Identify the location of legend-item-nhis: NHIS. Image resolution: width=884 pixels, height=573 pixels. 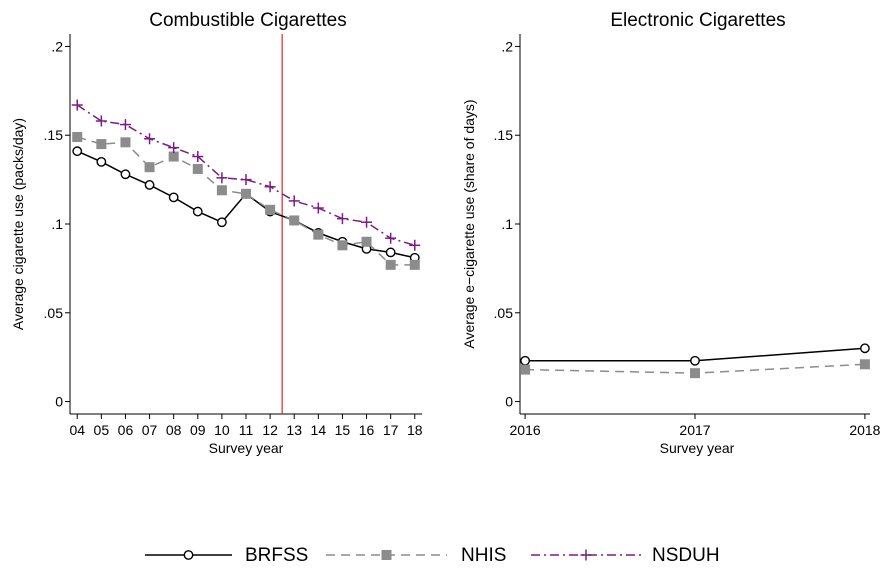
(416, 555).